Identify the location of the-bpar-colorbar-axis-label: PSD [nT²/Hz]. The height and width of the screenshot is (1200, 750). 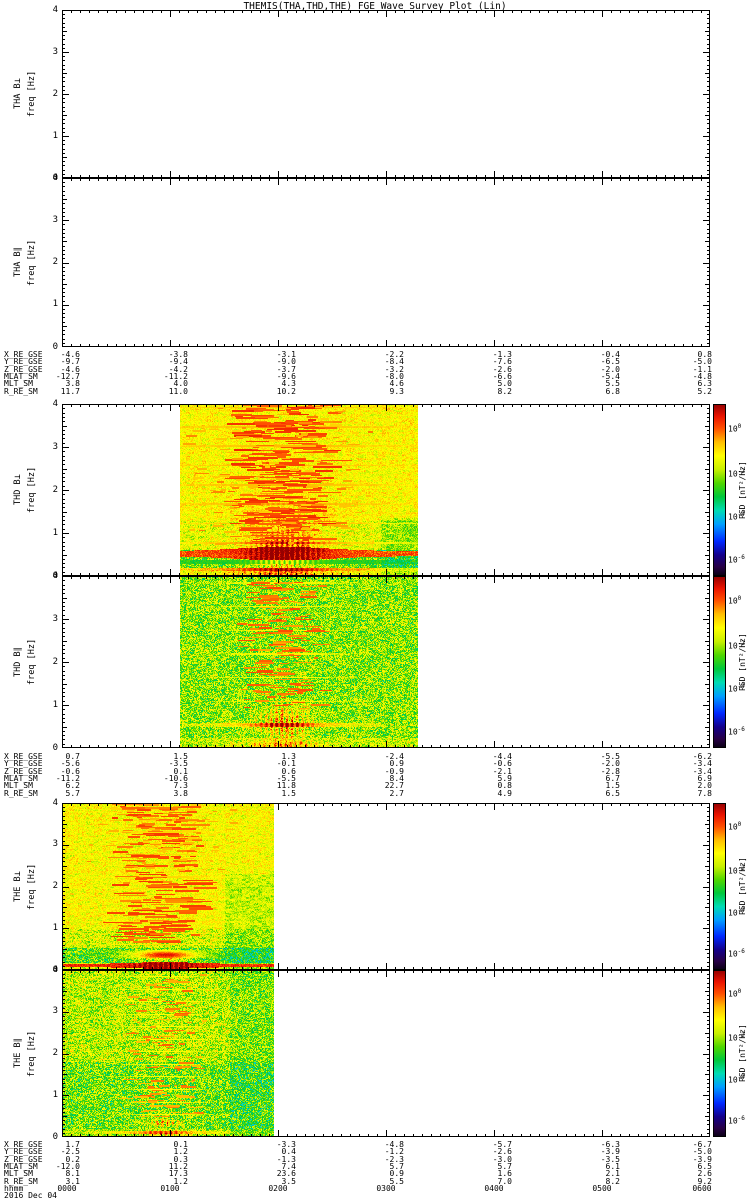
(742, 1053).